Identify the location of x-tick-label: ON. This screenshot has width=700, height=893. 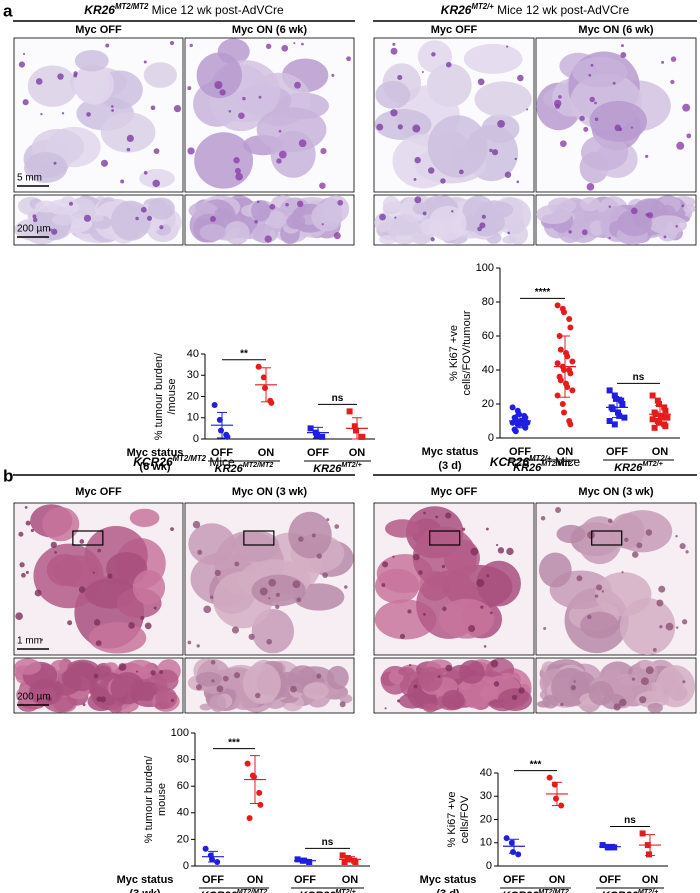
(557, 880).